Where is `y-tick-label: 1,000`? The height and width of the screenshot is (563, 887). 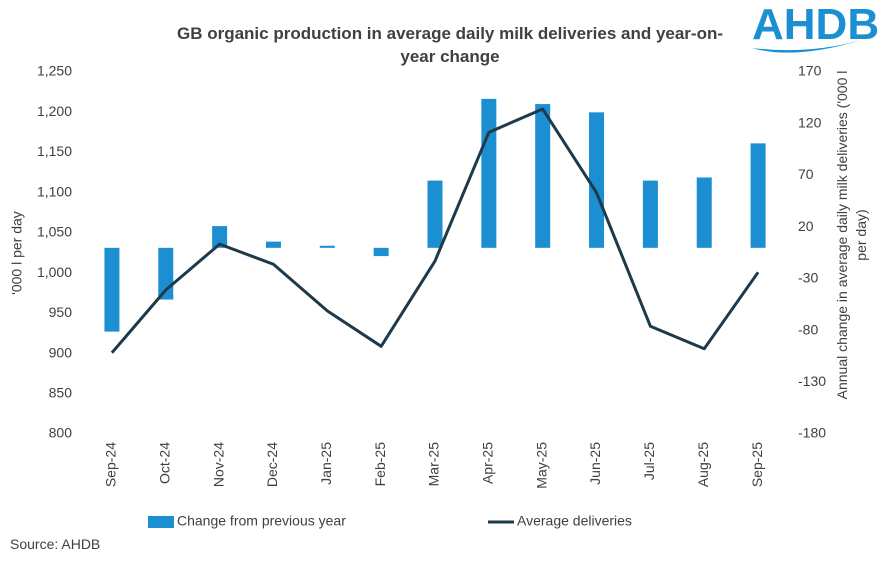
y-tick-label: 1,000 is located at coordinates (54, 272).